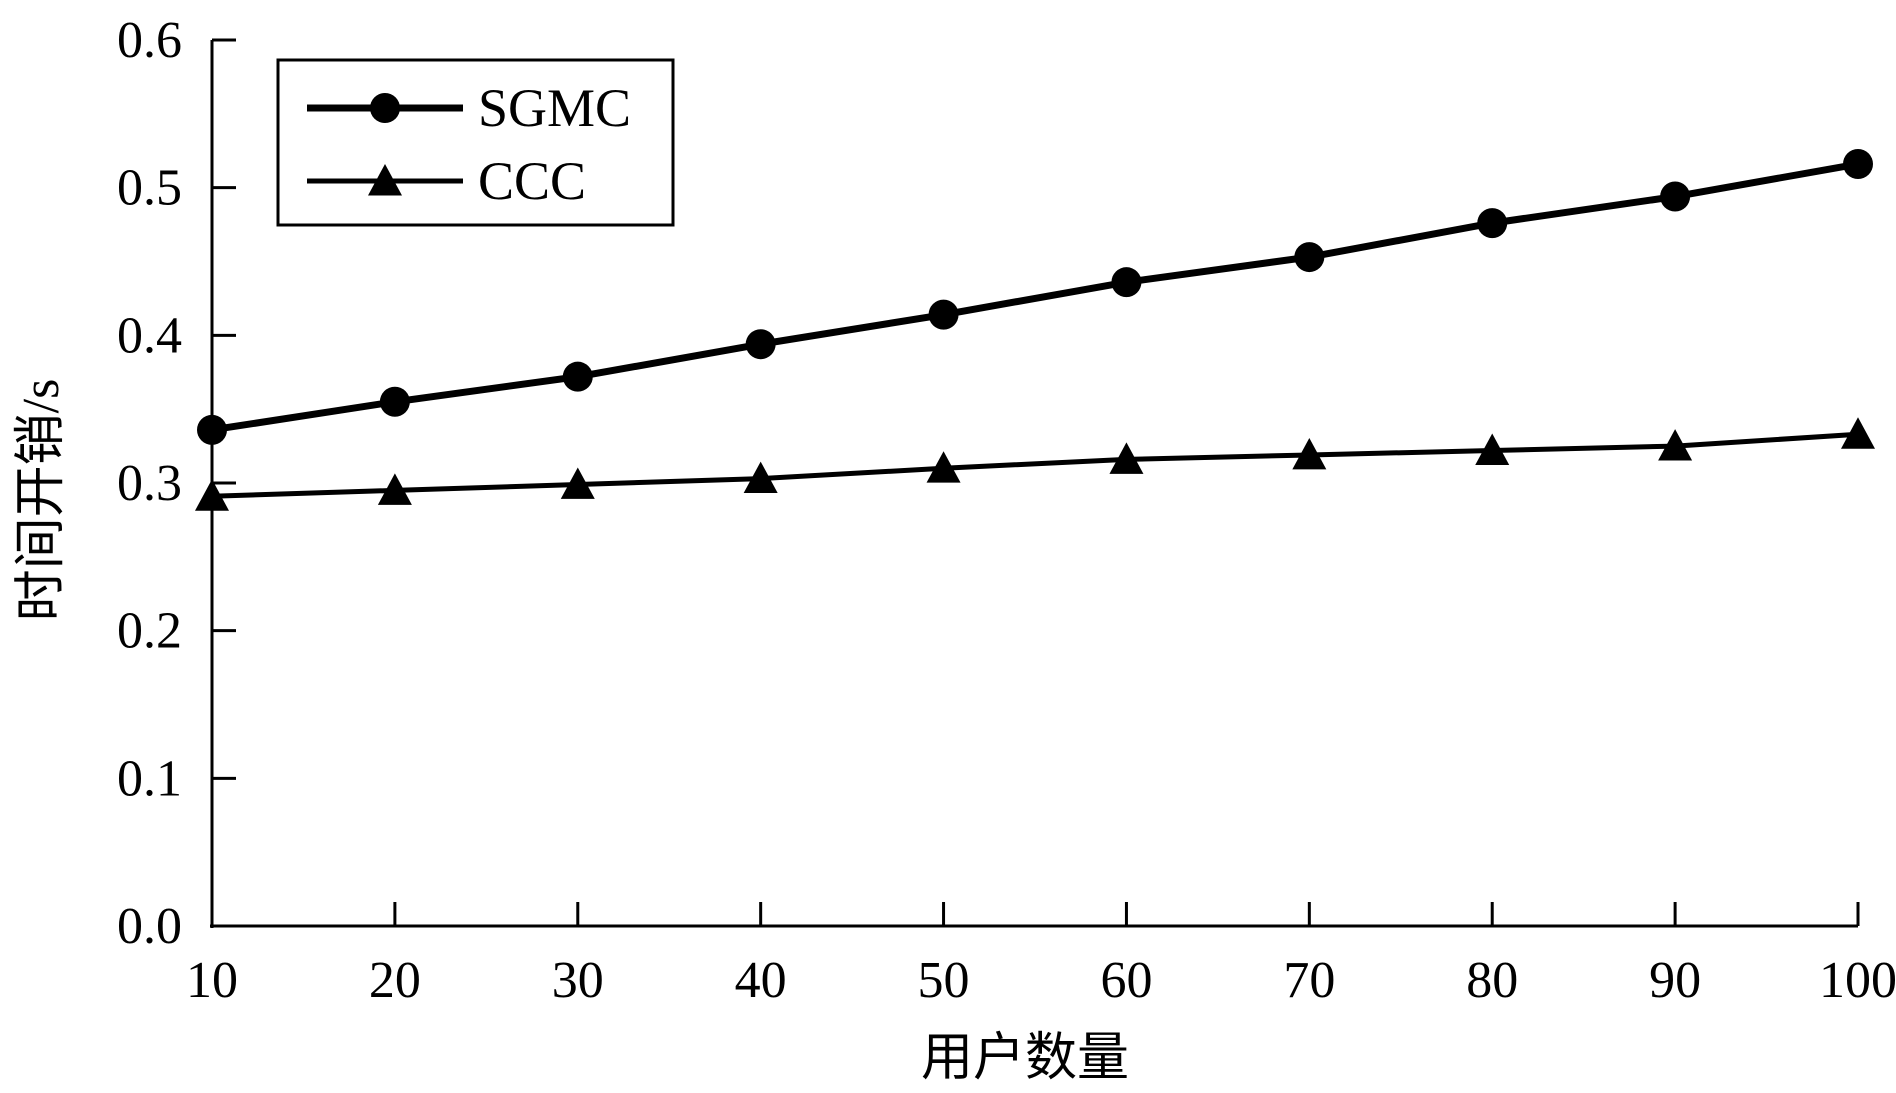  I want to click on x-tick-label: 80, so click(1492, 980).